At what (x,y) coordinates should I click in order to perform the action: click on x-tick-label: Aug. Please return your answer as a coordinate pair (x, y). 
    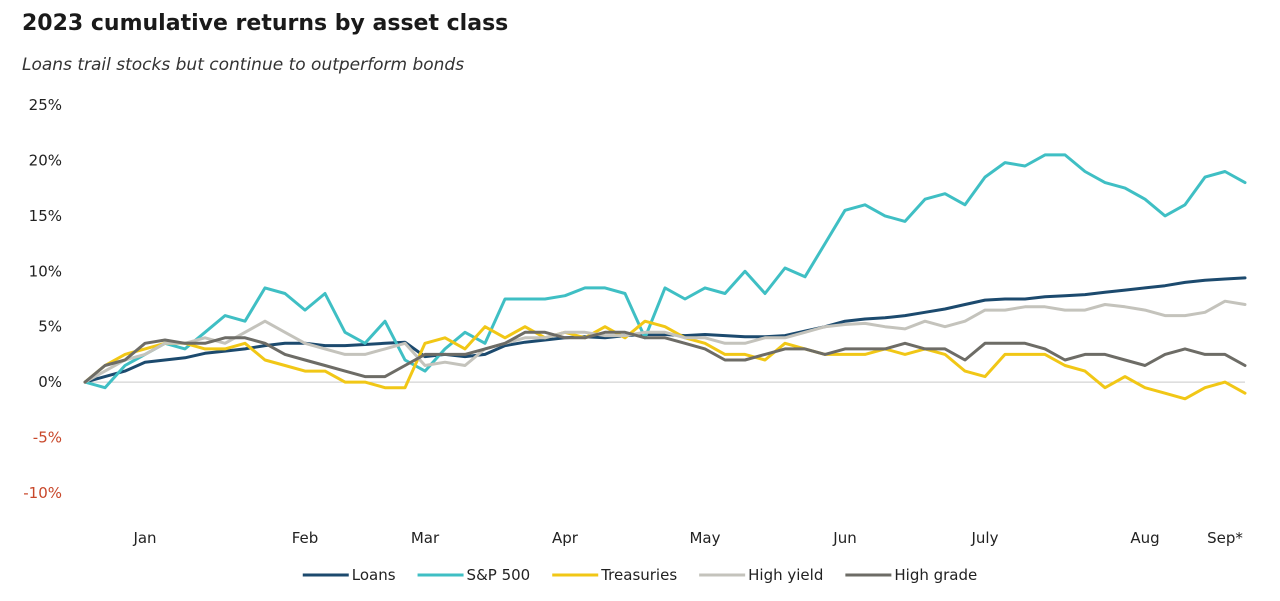
    Looking at the image, I should click on (1144, 538).